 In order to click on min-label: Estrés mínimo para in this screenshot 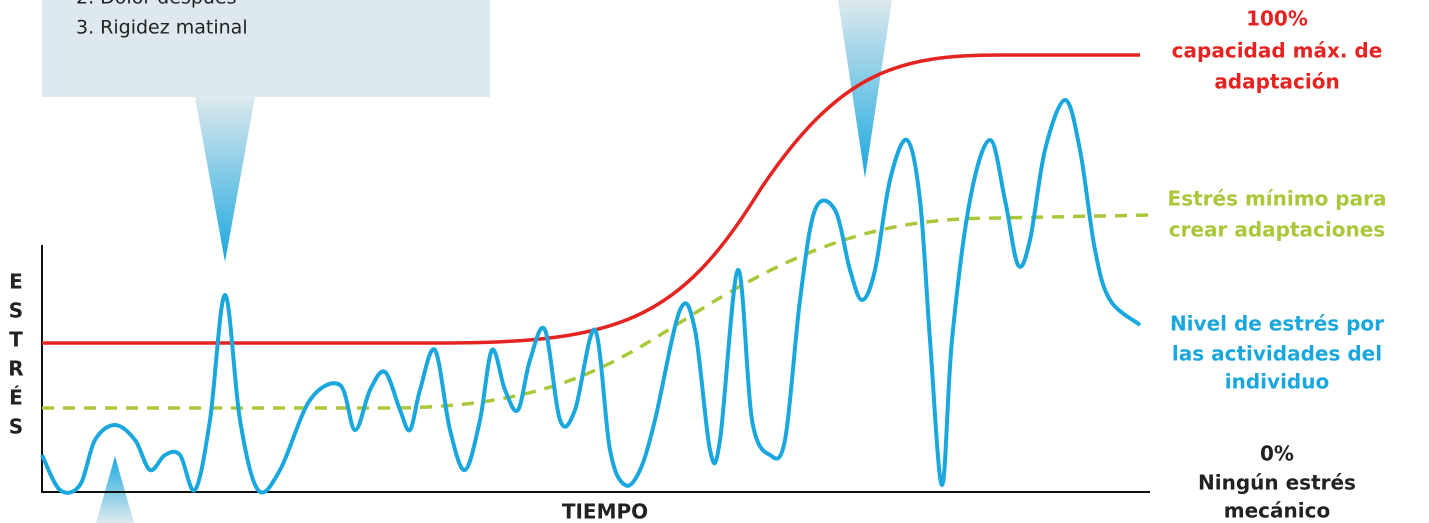, I will do `click(1277, 199)`.